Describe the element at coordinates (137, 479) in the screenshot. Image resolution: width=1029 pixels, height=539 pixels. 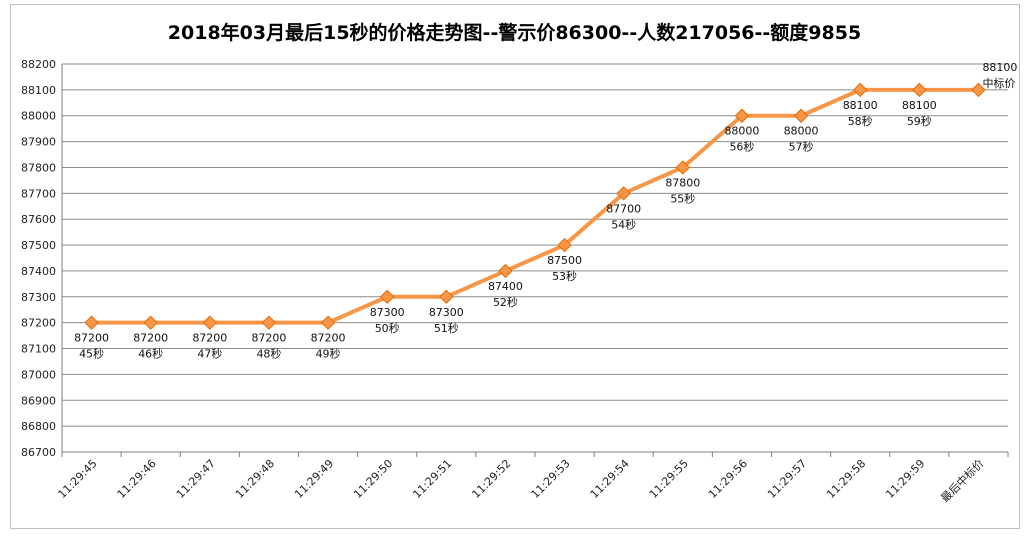
I see `x-tick-label: 11:29:46` at that location.